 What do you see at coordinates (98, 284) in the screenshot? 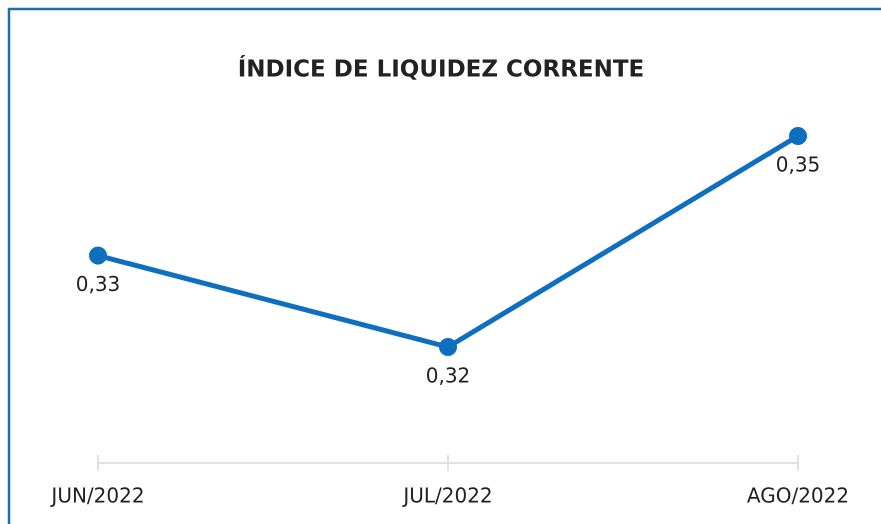
I see `data-label: 0,33` at bounding box center [98, 284].